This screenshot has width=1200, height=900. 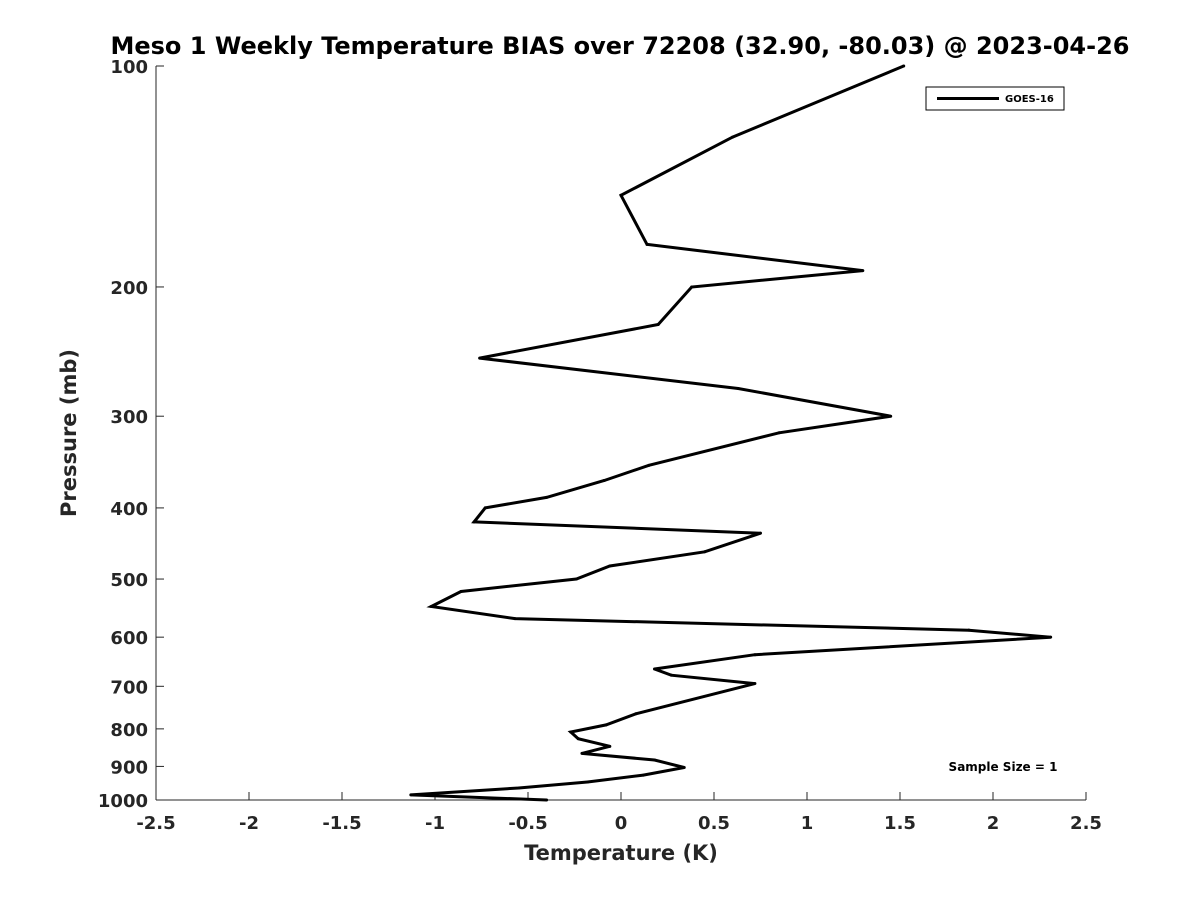 What do you see at coordinates (435, 823) in the screenshot?
I see `x-tick-label: -1` at bounding box center [435, 823].